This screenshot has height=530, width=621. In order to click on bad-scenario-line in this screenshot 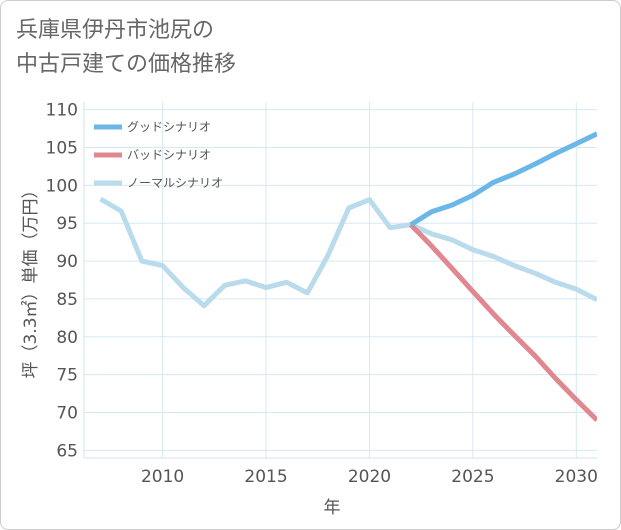, I will do `click(503, 322)`.